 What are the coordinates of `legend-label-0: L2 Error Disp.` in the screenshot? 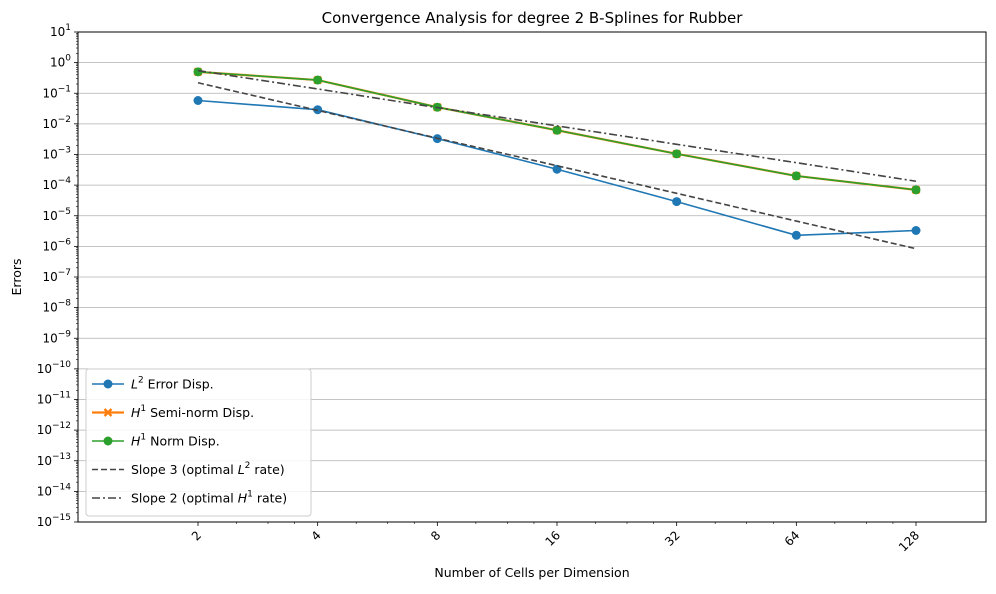 It's located at (172, 384).